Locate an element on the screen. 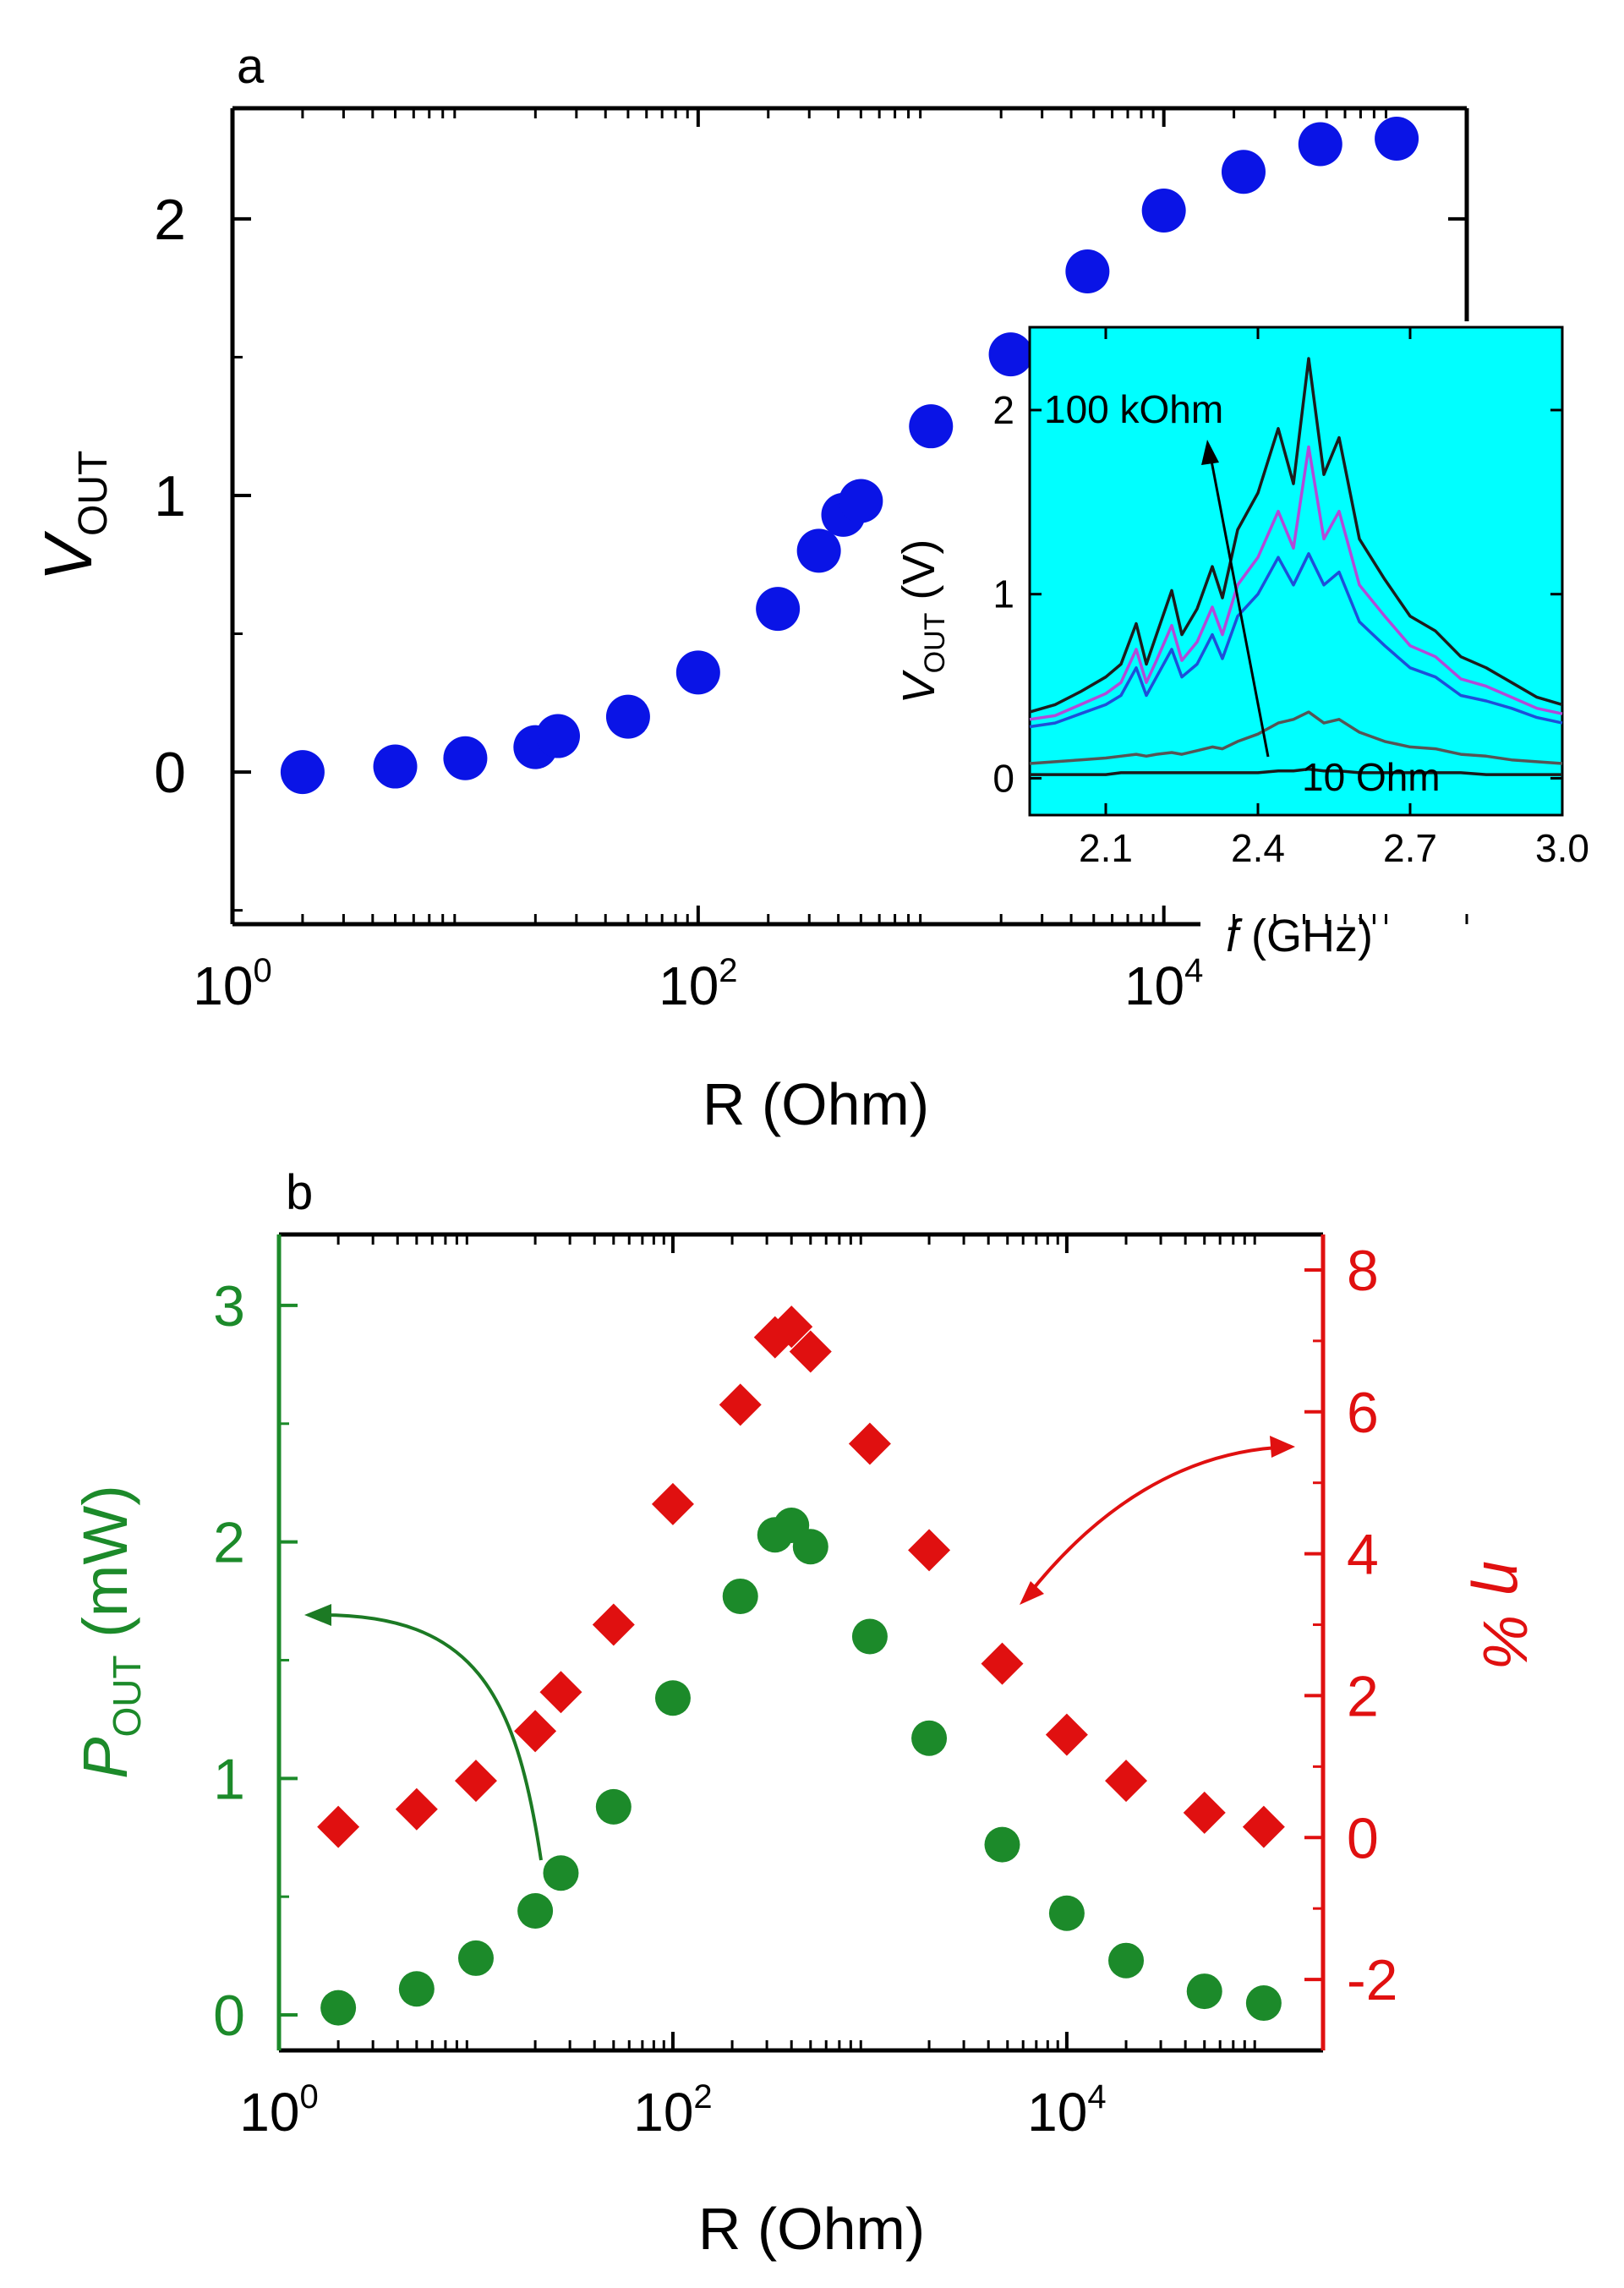 This screenshot has height=2288, width=1624. panel-b-left-y-tick-label: 3 is located at coordinates (229, 1306).